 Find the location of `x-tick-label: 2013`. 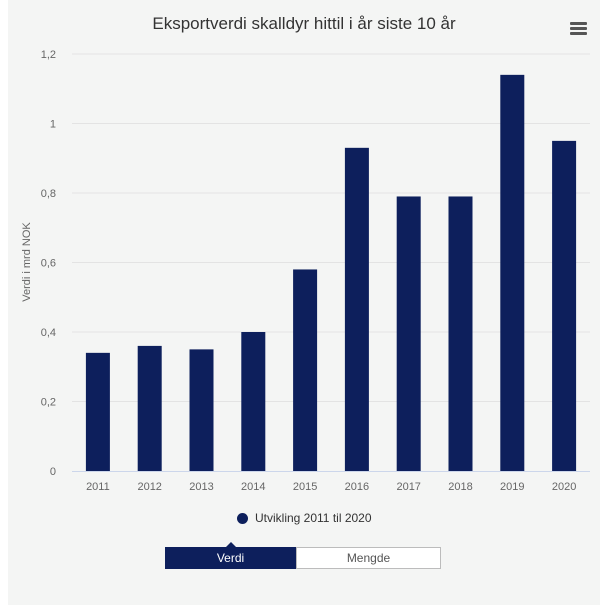

x-tick-label: 2013 is located at coordinates (201, 487).